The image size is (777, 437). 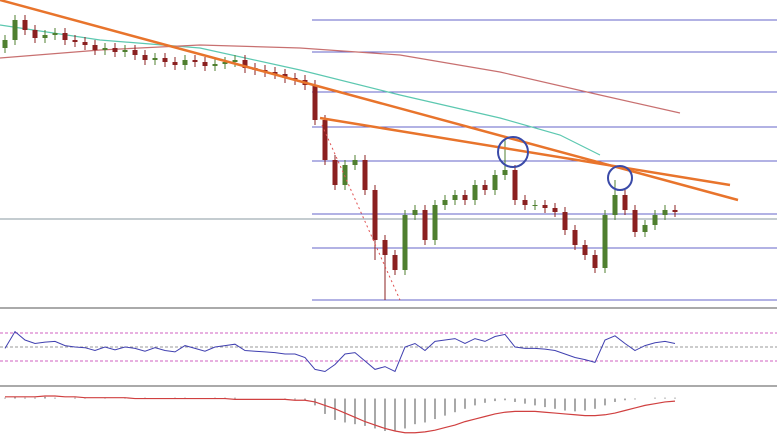 I want to click on rsi-panel, so click(x=388, y=351).